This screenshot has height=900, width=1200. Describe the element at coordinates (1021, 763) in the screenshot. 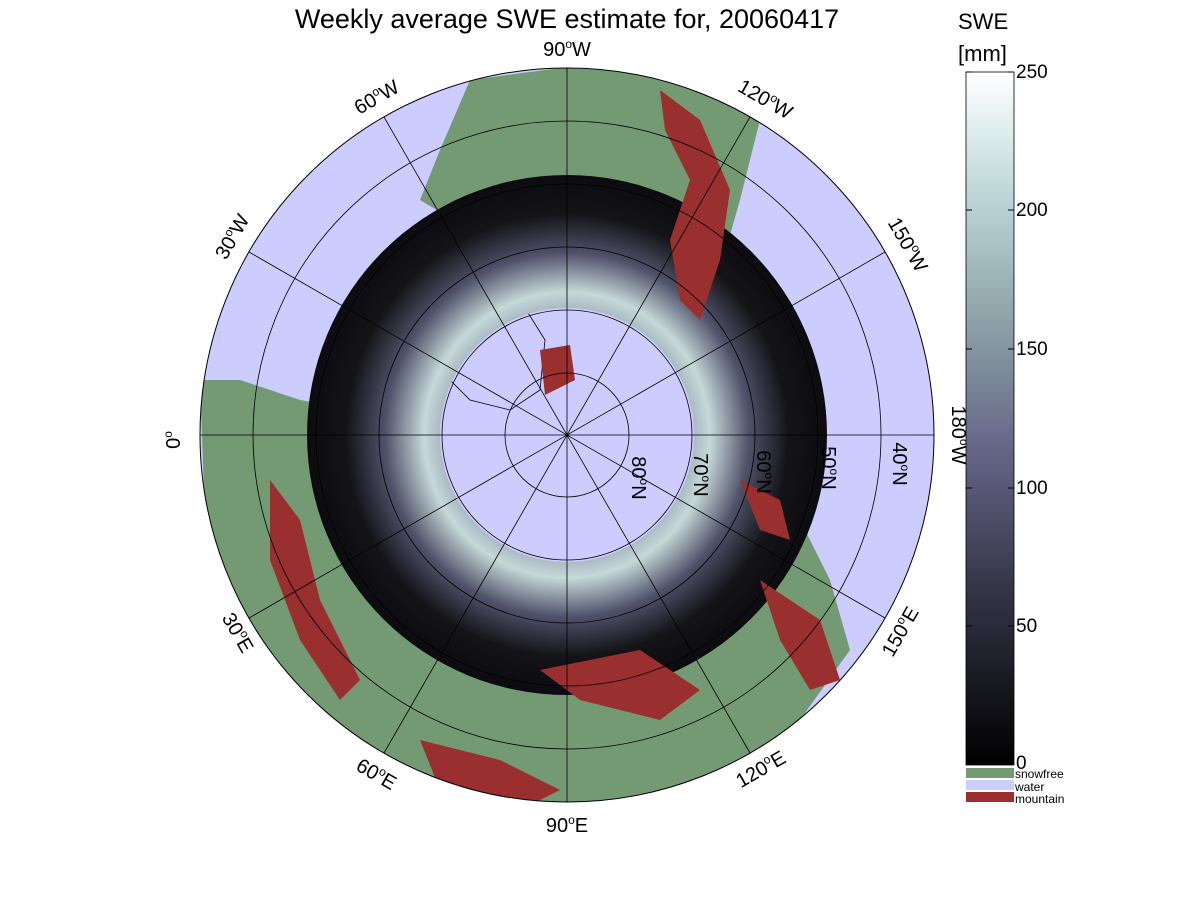

I see `colorbar-tick-0: 0` at that location.